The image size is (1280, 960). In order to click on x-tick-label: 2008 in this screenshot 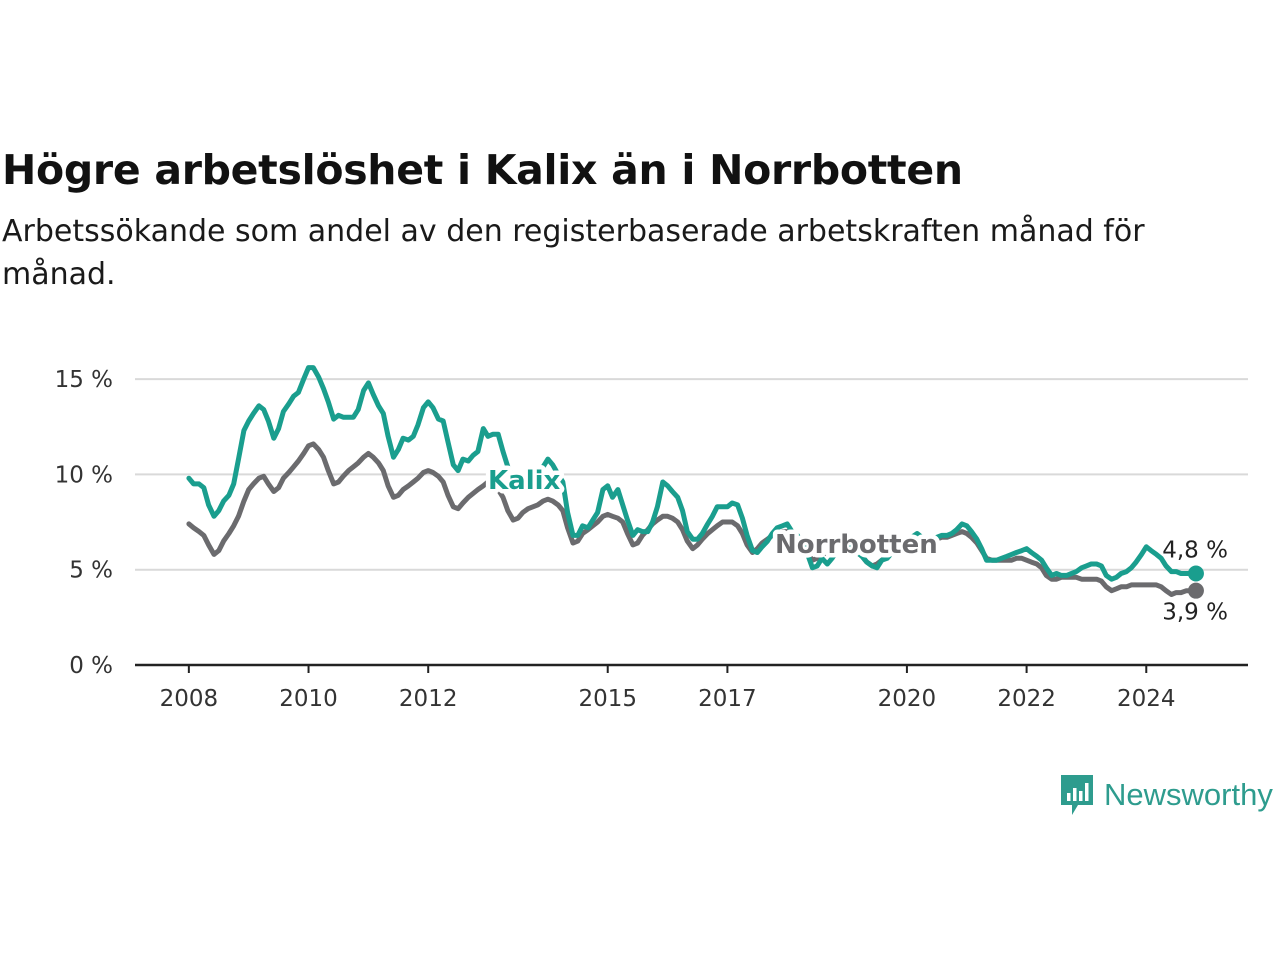, I will do `click(189, 699)`.